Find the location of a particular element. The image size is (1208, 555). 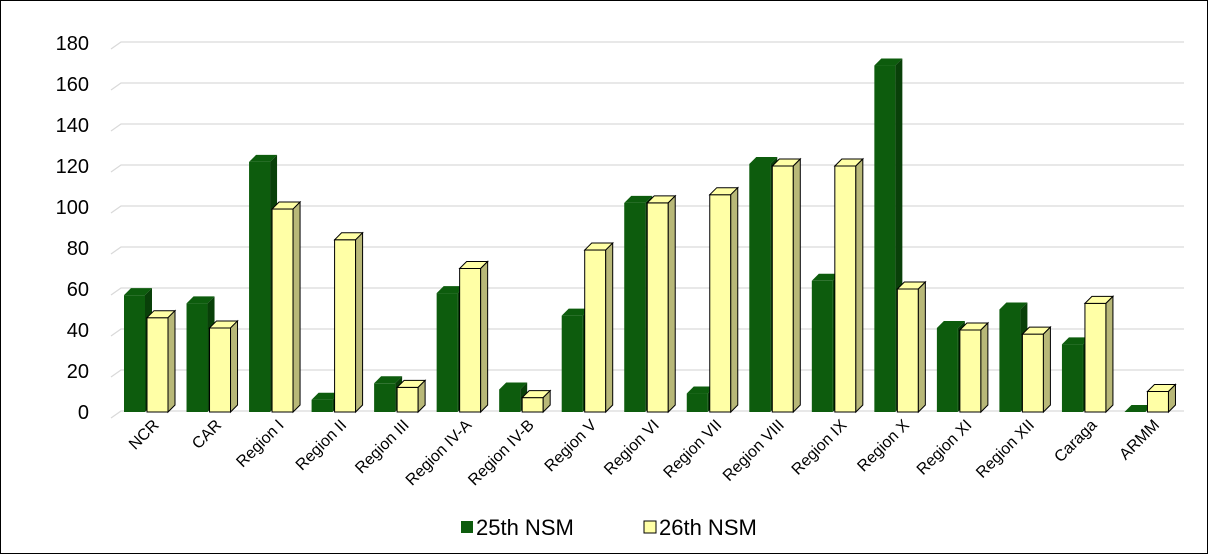

y-tick-label: 40 is located at coordinates (78, 331).